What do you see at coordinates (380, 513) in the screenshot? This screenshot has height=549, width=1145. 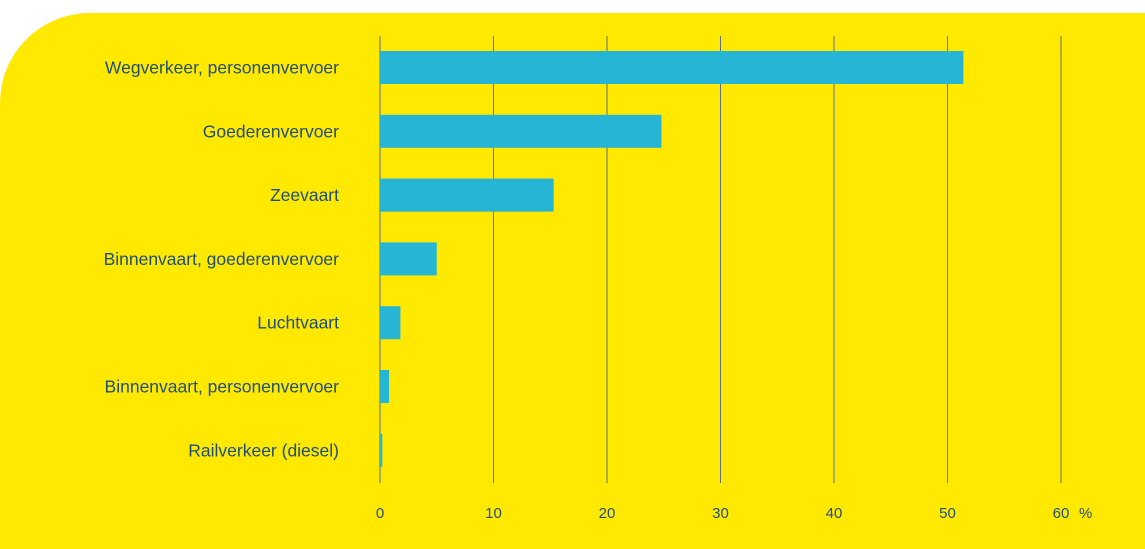 I see `x-tick-label: 0` at bounding box center [380, 513].